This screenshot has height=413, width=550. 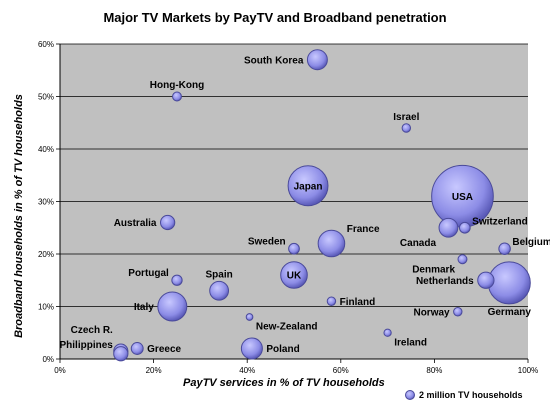 What do you see at coordinates (46, 307) in the screenshot?
I see `y-tick-label: 10%` at bounding box center [46, 307].